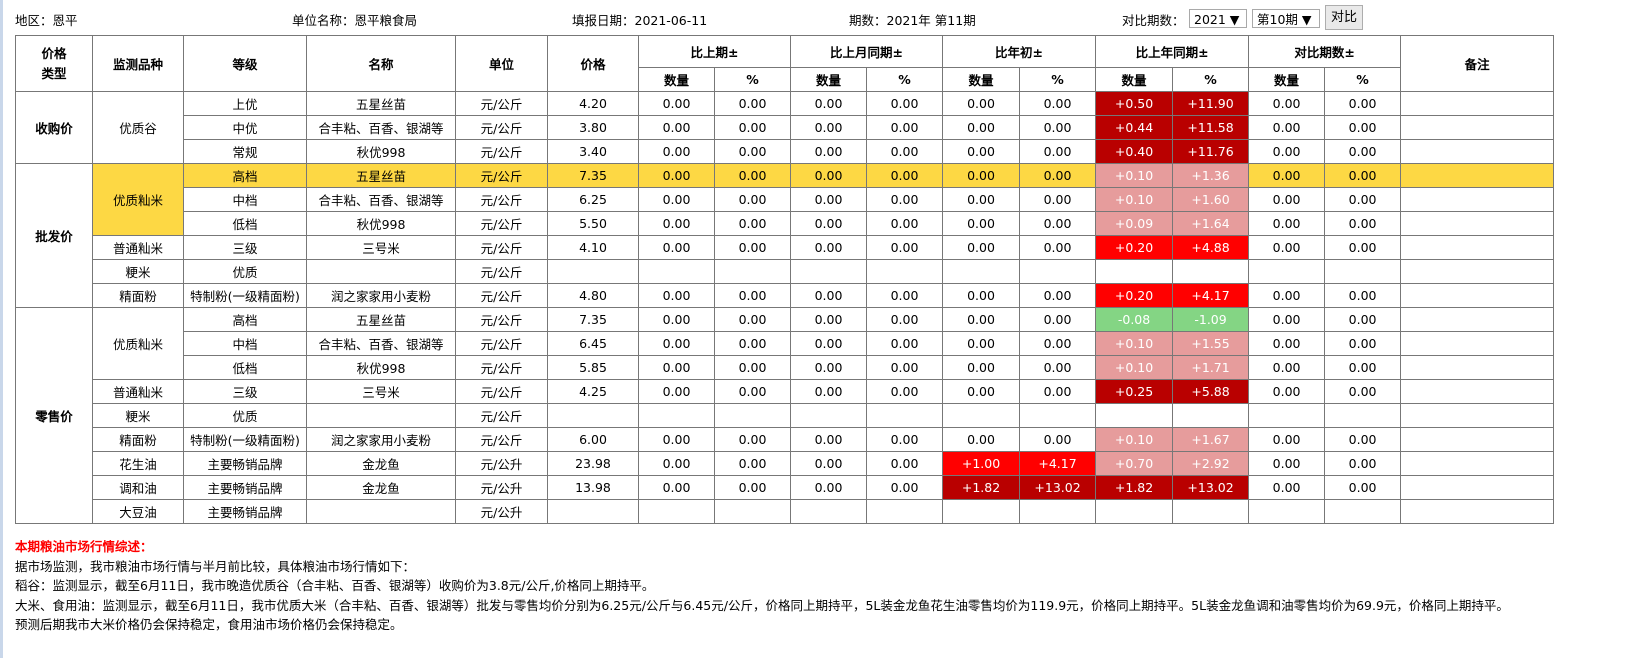  What do you see at coordinates (1344, 17) in the screenshot?
I see `compare-button: 对比` at bounding box center [1344, 17].